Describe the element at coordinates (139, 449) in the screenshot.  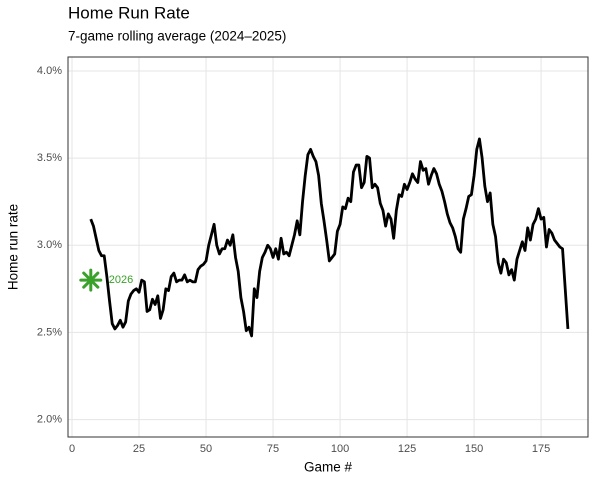
I see `x-tick-label: 25` at that location.